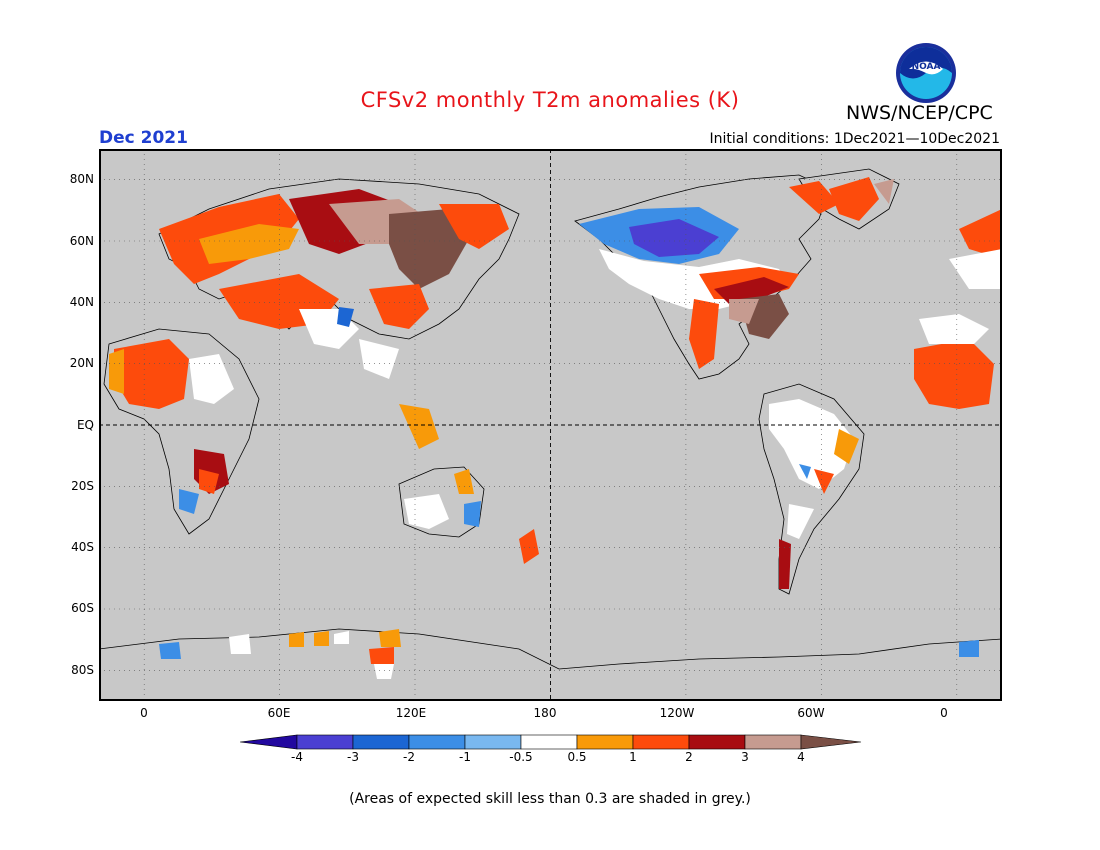 This screenshot has height=850, width=1100. What do you see at coordinates (493, 742) in the screenshot?
I see `colorbar-segment--1--0.5` at bounding box center [493, 742].